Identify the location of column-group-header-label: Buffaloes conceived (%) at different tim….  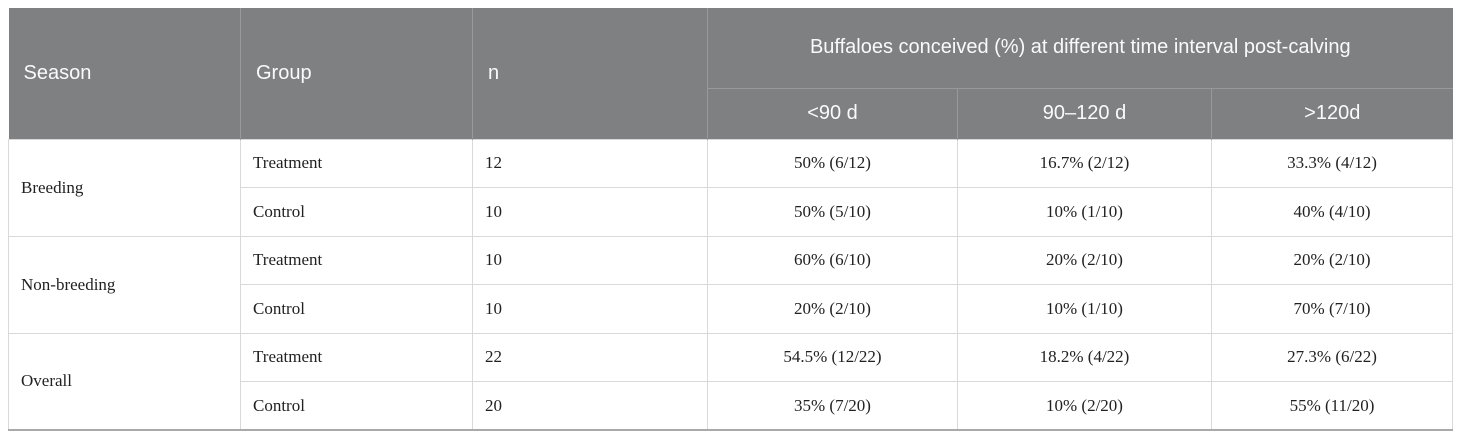
(1080, 47).